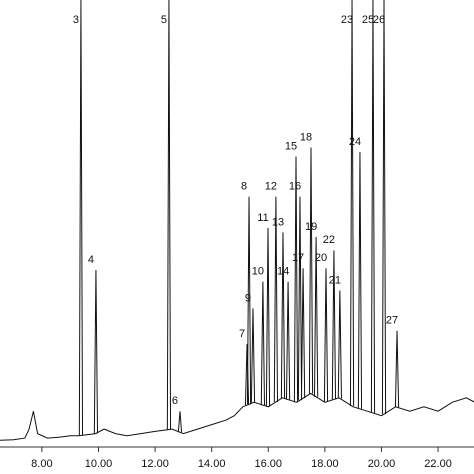 This screenshot has height=474, width=474. I want to click on x-tick-label: 14.00, so click(212, 464).